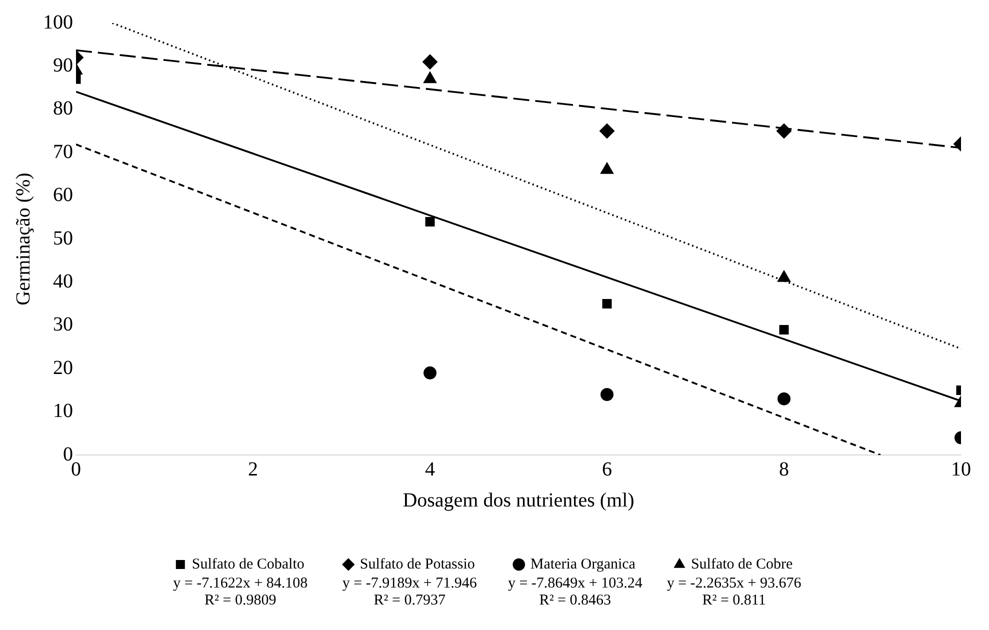 Image resolution: width=989 pixels, height=630 pixels. Describe the element at coordinates (583, 564) in the screenshot. I see `legend-label: Materia Organica` at that location.